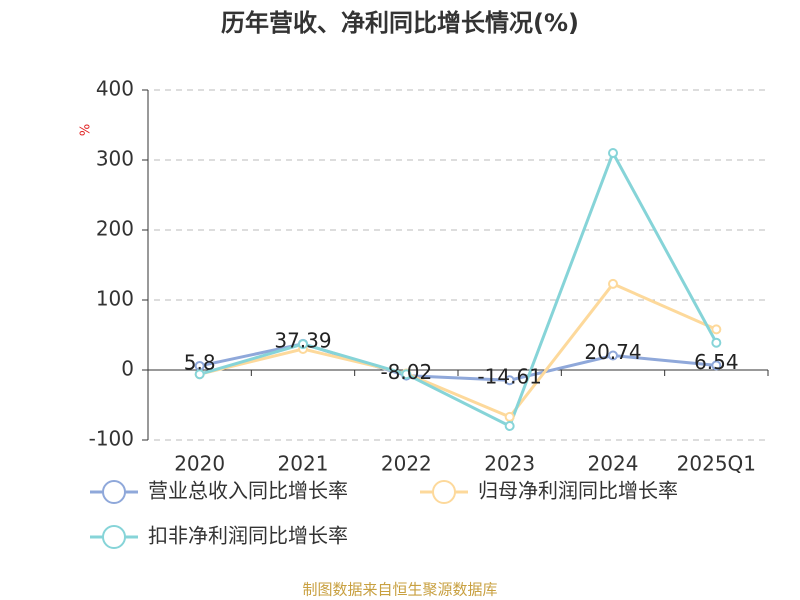  What do you see at coordinates (248, 491) in the screenshot?
I see `legend-label: 营业总收入同比增长率` at bounding box center [248, 491].